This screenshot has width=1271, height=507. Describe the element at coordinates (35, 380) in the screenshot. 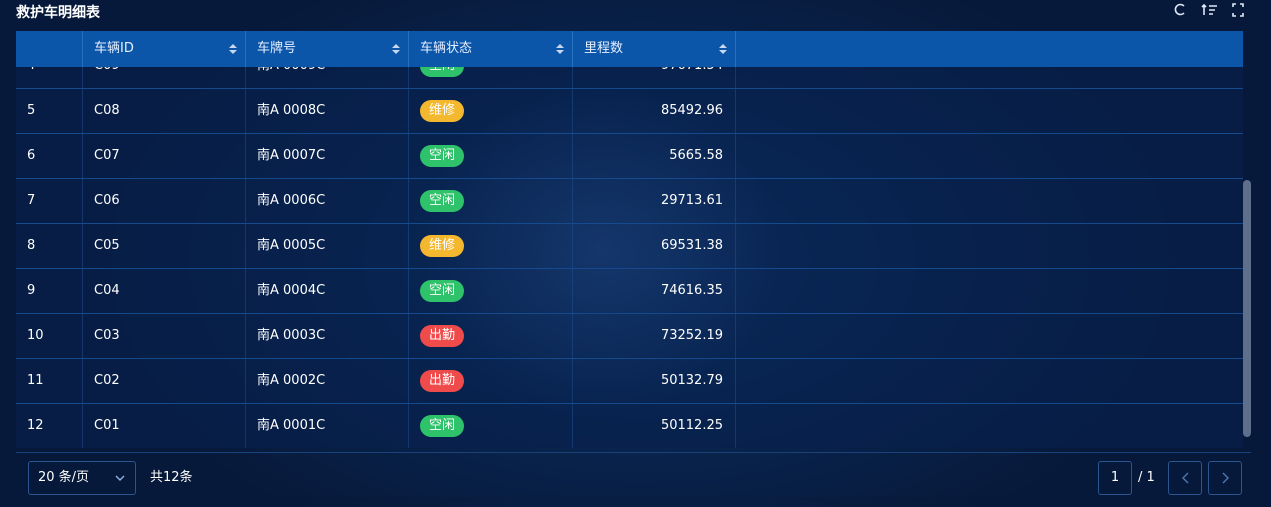

I see `row-number: 11` at that location.